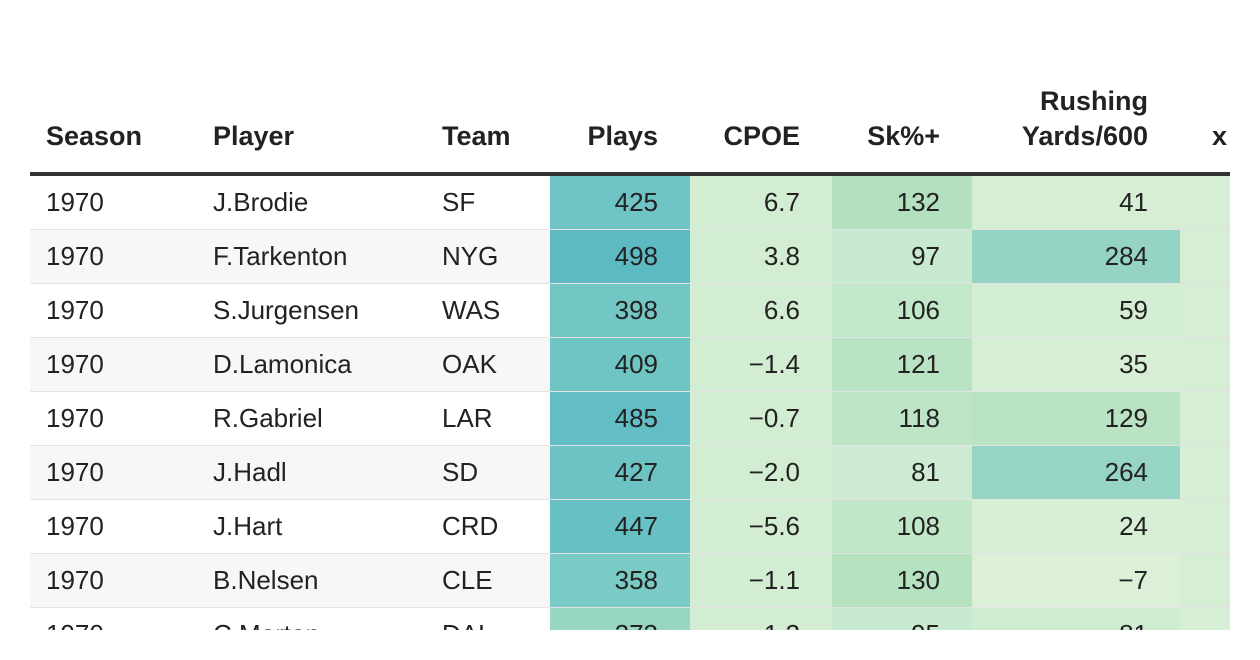 The image size is (1260, 660). What do you see at coordinates (902, 202) in the screenshot?
I see `cell-sk-pct-plus: 132` at bounding box center [902, 202].